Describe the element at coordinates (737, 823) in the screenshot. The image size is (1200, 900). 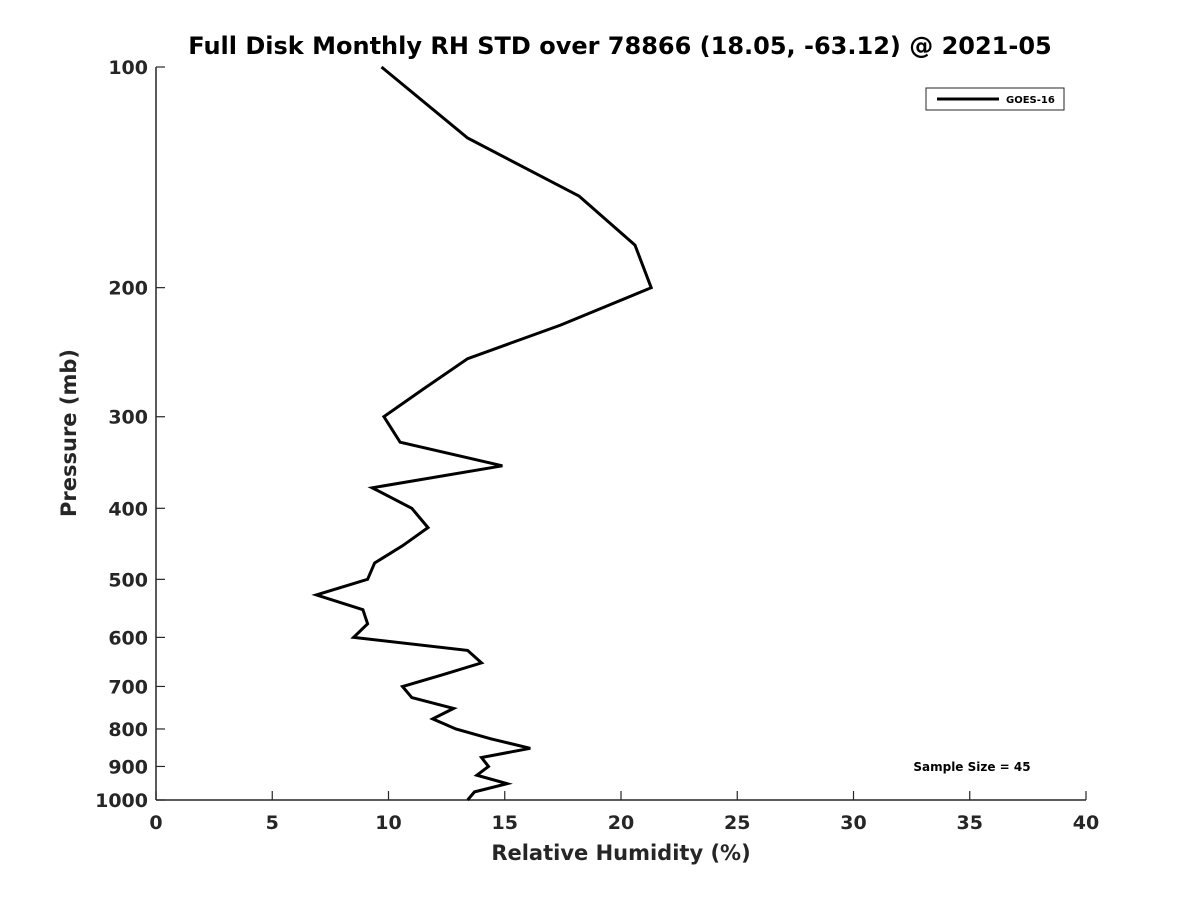
I see `x-tick-label: 25` at that location.